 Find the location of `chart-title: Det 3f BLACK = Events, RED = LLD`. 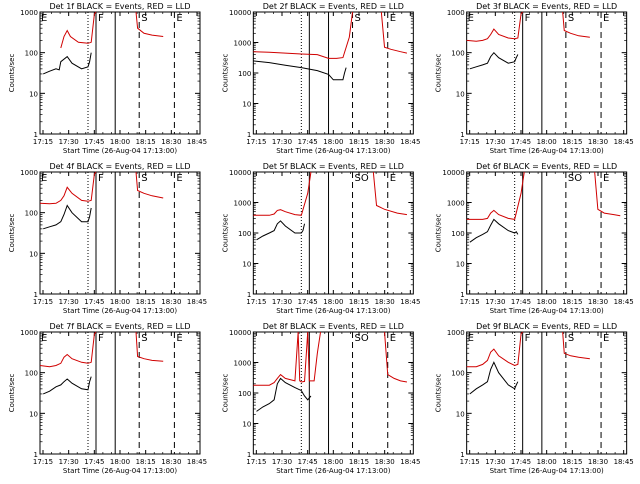

chart-title: Det 3f BLACK = Events, RED = LLD is located at coordinates (546, 6).